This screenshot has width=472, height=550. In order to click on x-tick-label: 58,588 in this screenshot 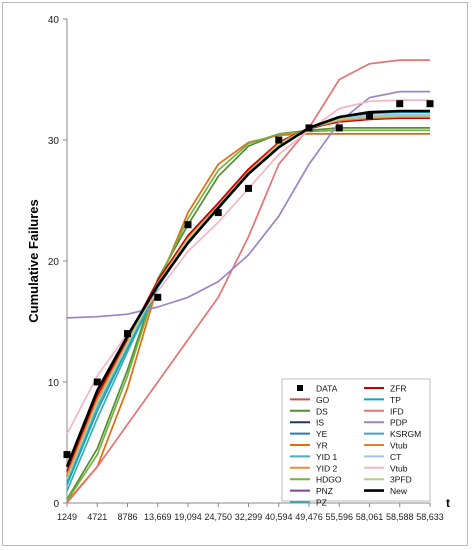, I will do `click(400, 517)`.